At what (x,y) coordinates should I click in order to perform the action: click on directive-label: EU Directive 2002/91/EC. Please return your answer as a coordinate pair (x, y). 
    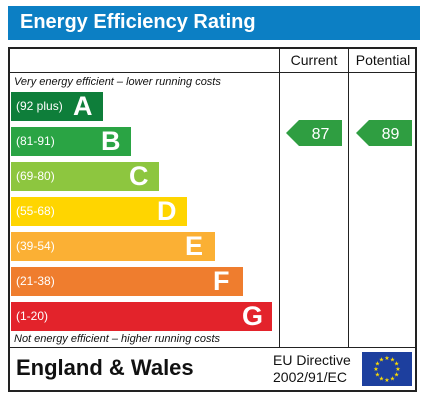
    Looking at the image, I should click on (312, 369).